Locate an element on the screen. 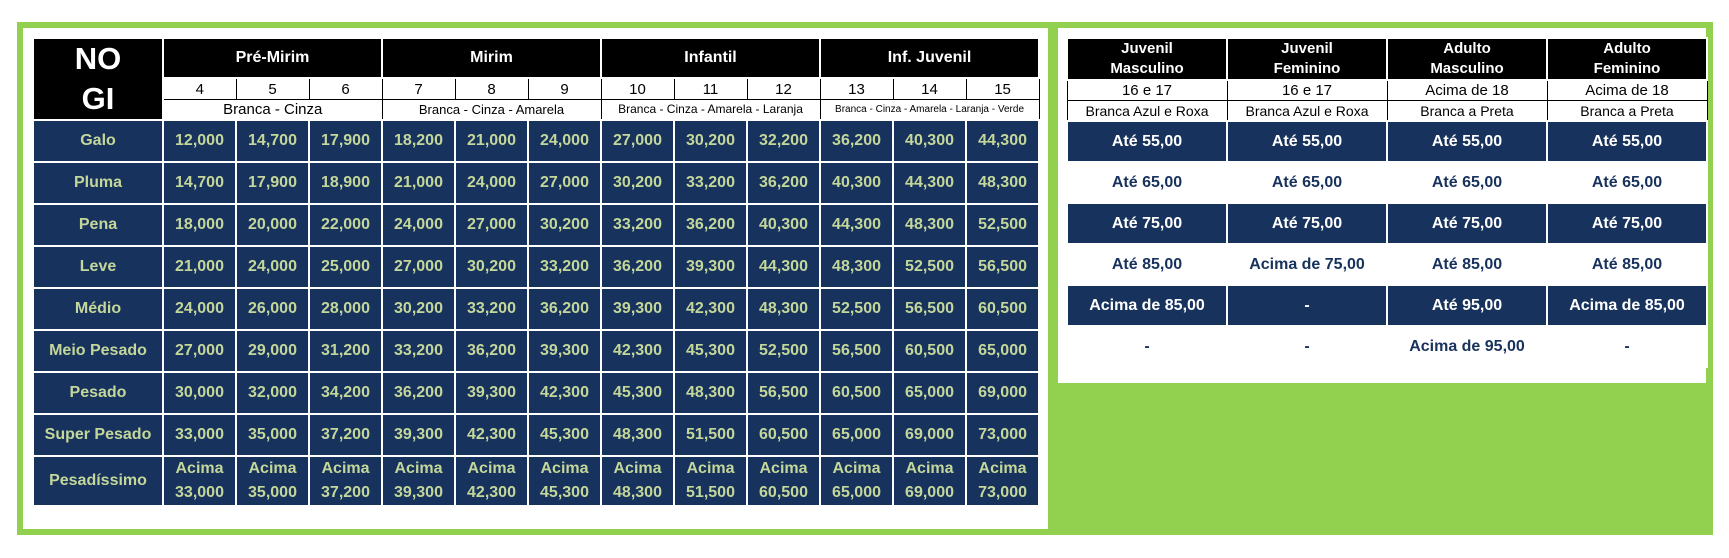 The height and width of the screenshot is (558, 1729). age-cell: Acima de 18 is located at coordinates (1627, 90).